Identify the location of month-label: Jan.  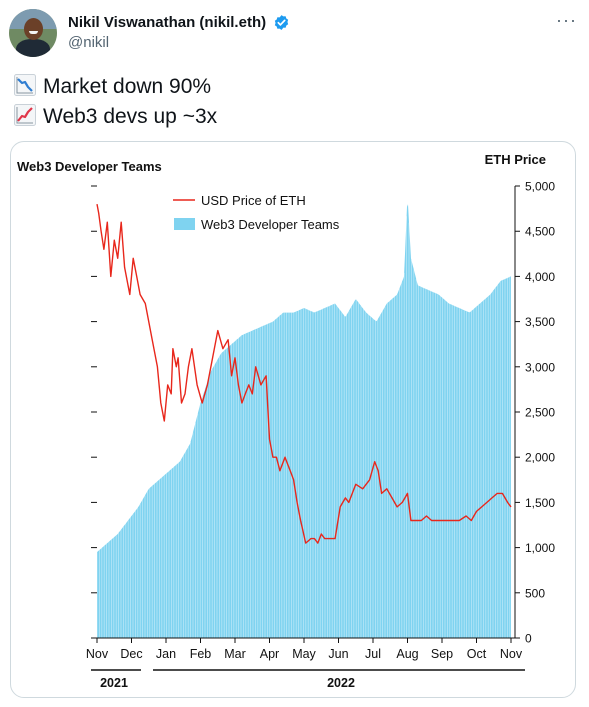
(166, 654).